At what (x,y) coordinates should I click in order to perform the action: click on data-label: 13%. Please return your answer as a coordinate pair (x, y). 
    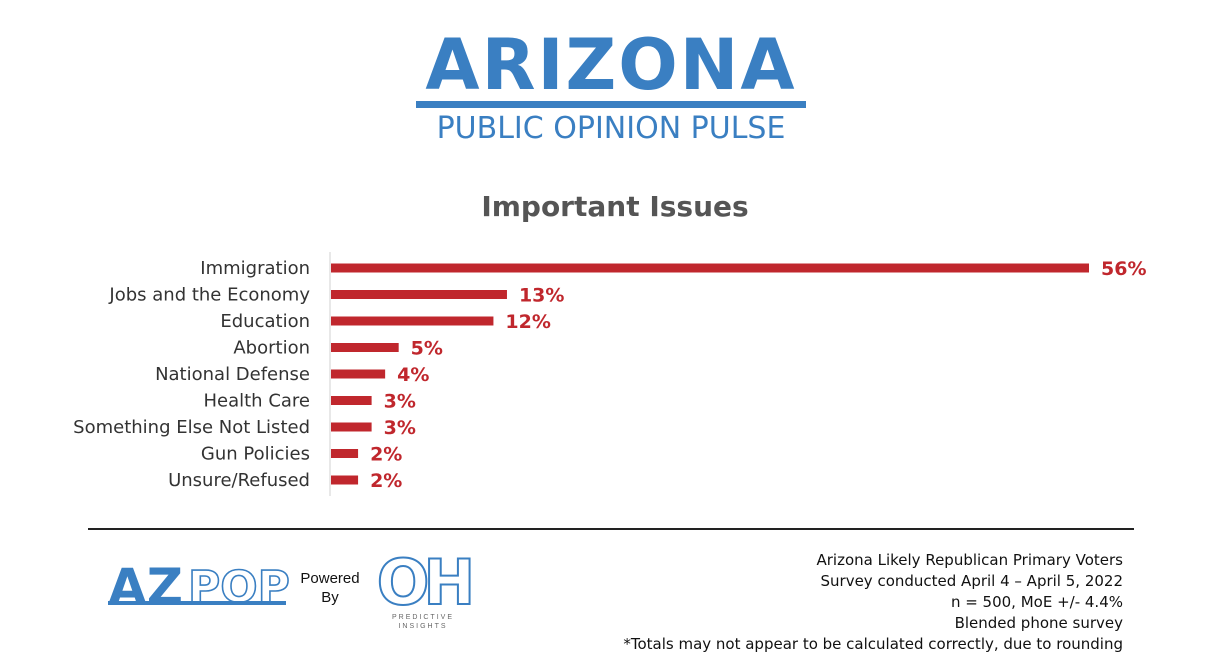
    Looking at the image, I should click on (541, 296).